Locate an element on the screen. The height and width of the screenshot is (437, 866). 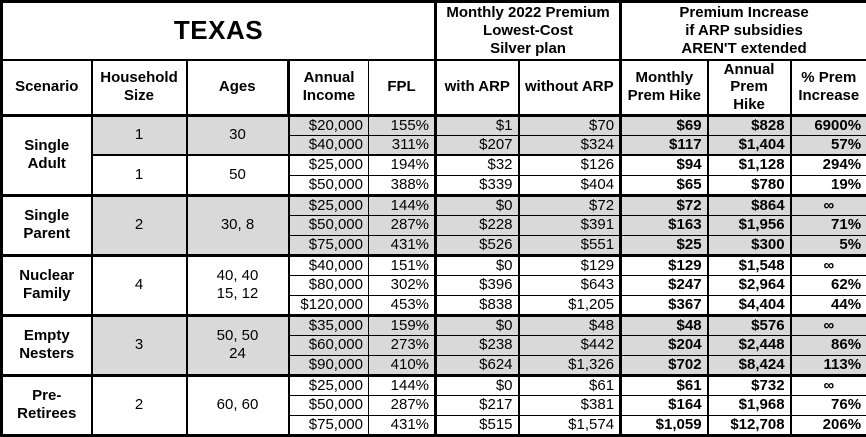
column-header-annual-prem-hike: Annual Prem Hike is located at coordinates (749, 88).